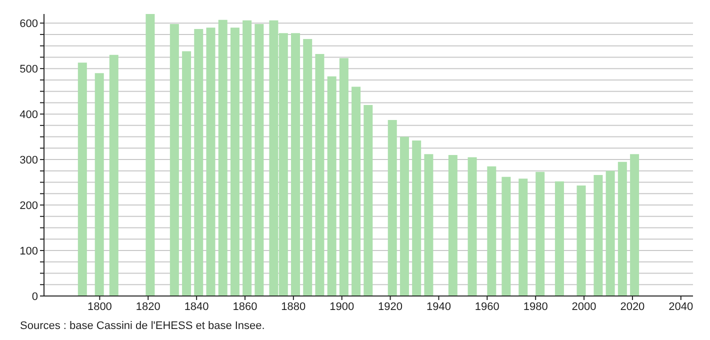 The width and height of the screenshot is (710, 340). I want to click on x-tick-label: 2040, so click(681, 306).